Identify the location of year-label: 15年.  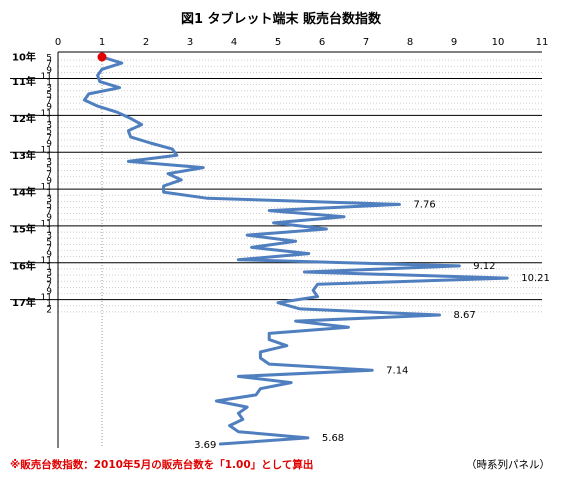
(24, 229).